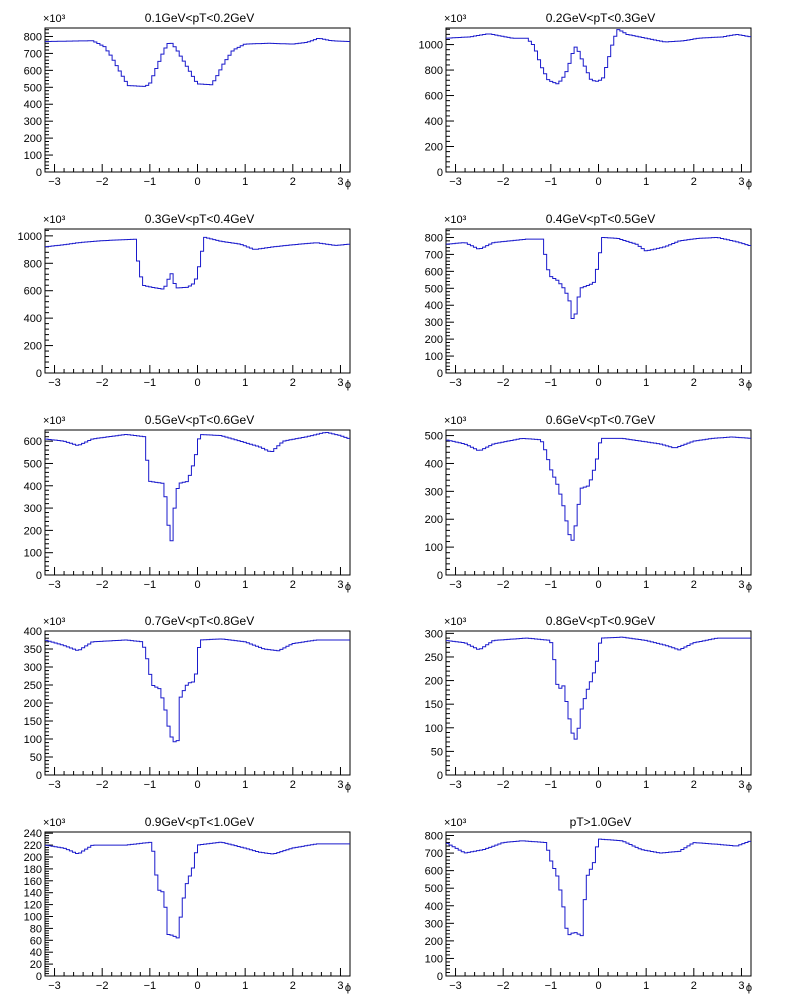 This screenshot has width=798, height=1006. Describe the element at coordinates (199, 621) in the screenshot. I see `panel-title: 0.7GeV<pT<0.8GeV` at that location.